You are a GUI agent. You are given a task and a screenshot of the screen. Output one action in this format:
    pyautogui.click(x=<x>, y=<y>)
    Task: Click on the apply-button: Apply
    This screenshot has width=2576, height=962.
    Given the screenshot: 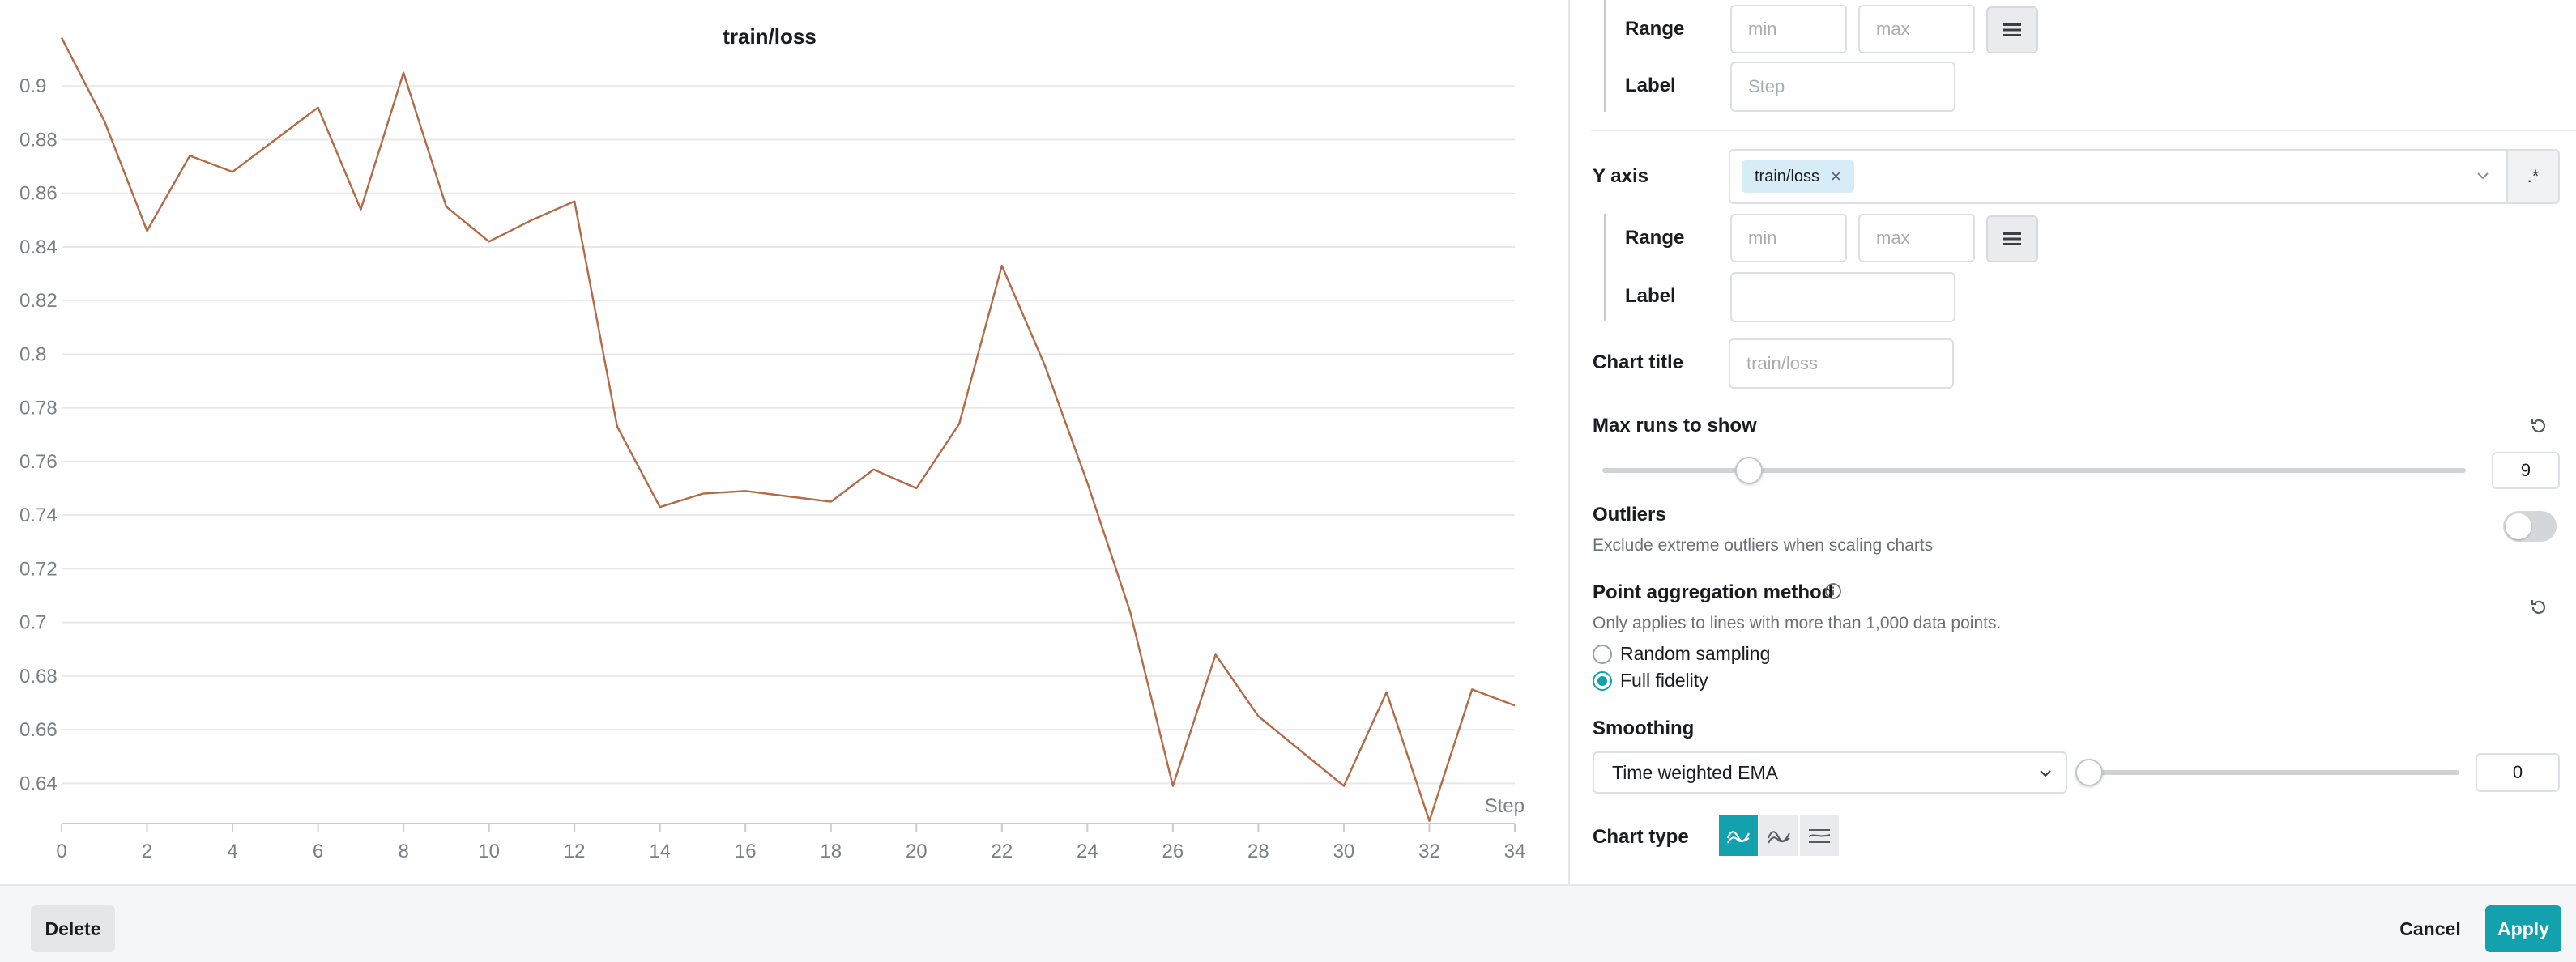 What is the action you would take?
    pyautogui.click(x=2523, y=928)
    